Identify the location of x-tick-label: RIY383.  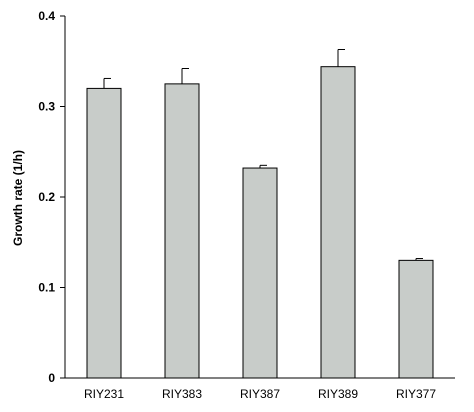
(182, 394).